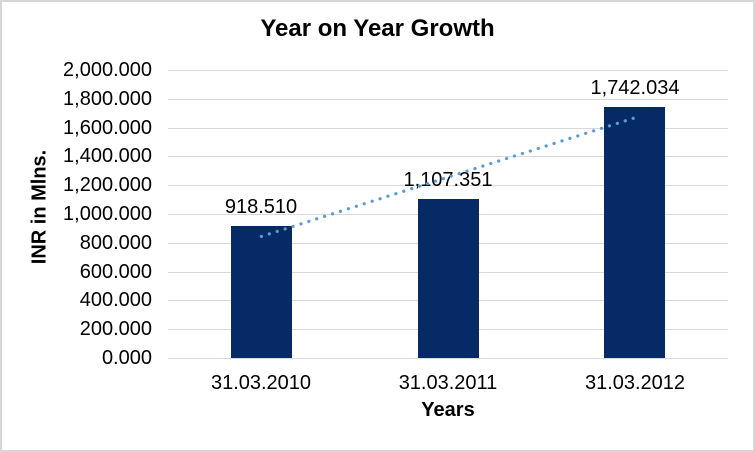  What do you see at coordinates (448, 383) in the screenshot?
I see `x-tick-label: 31.03.2011` at bounding box center [448, 383].